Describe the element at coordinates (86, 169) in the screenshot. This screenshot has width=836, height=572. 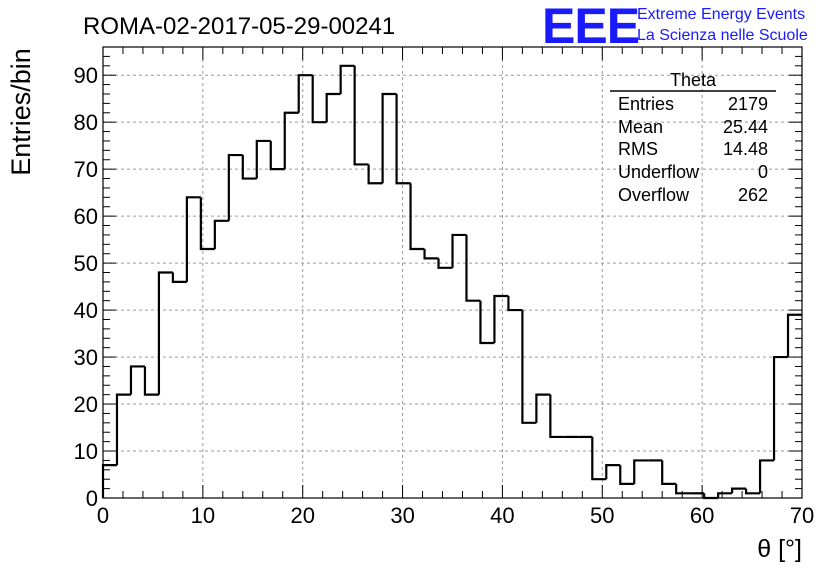
I see `y-tick-label-7: 70` at that location.